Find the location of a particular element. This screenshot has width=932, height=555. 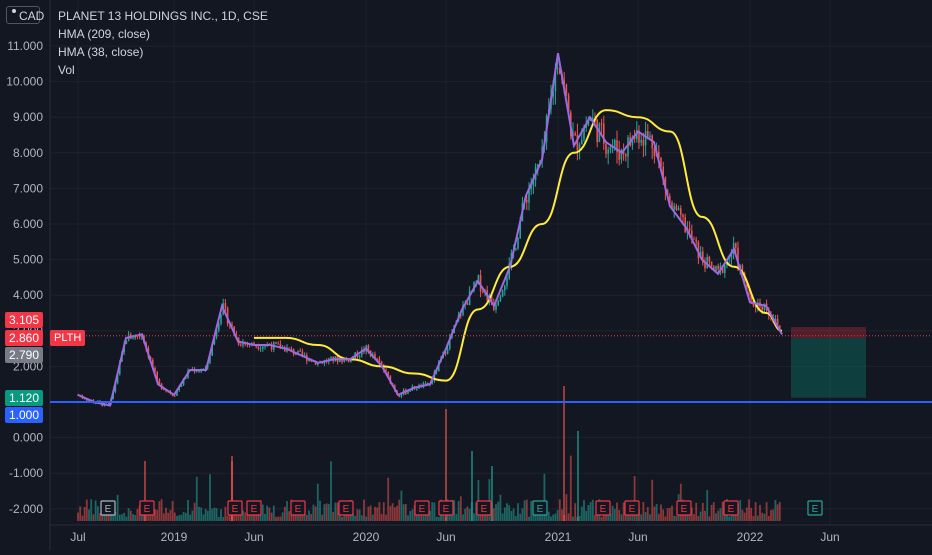

indicator-volume: Vol is located at coordinates (66, 70).